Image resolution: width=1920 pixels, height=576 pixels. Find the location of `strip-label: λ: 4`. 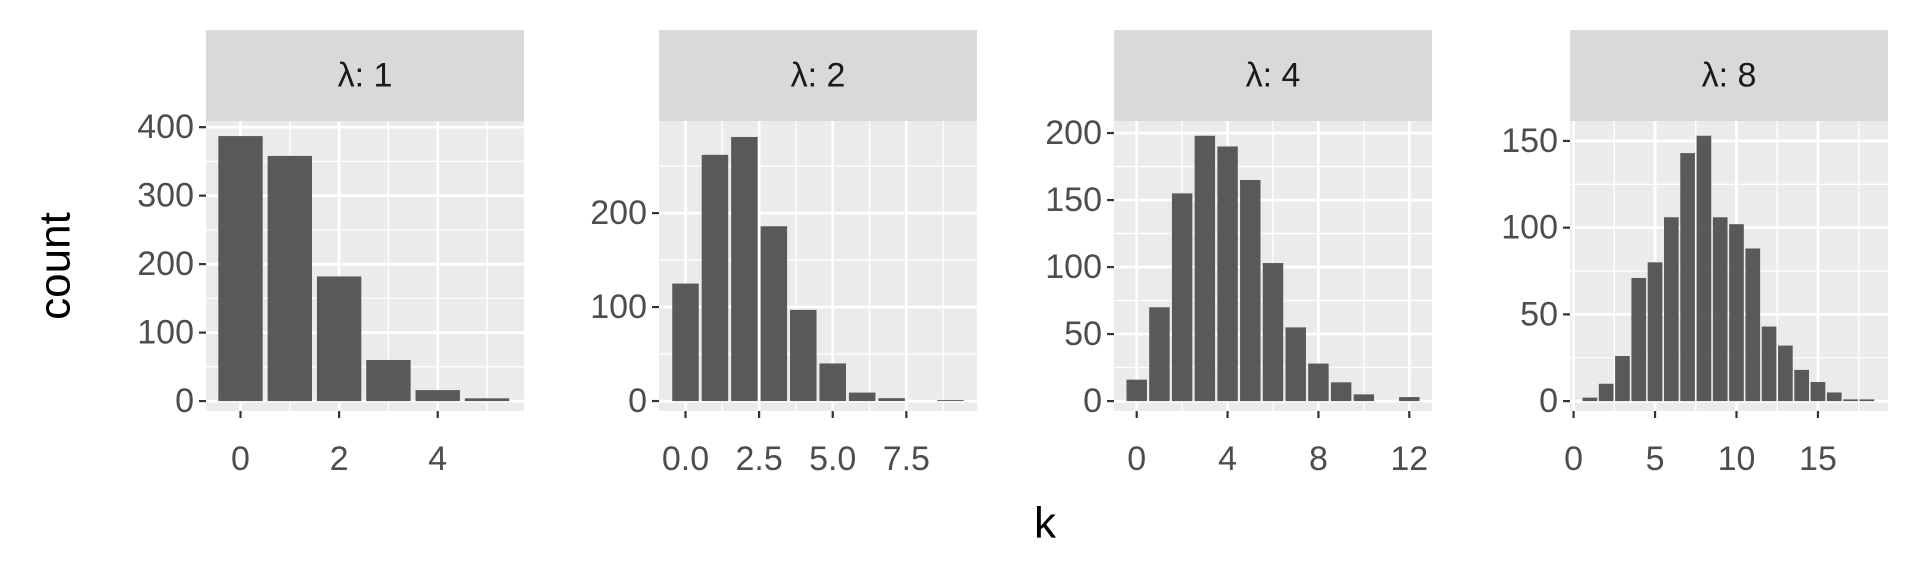

strip-label: λ: 4 is located at coordinates (1273, 75).